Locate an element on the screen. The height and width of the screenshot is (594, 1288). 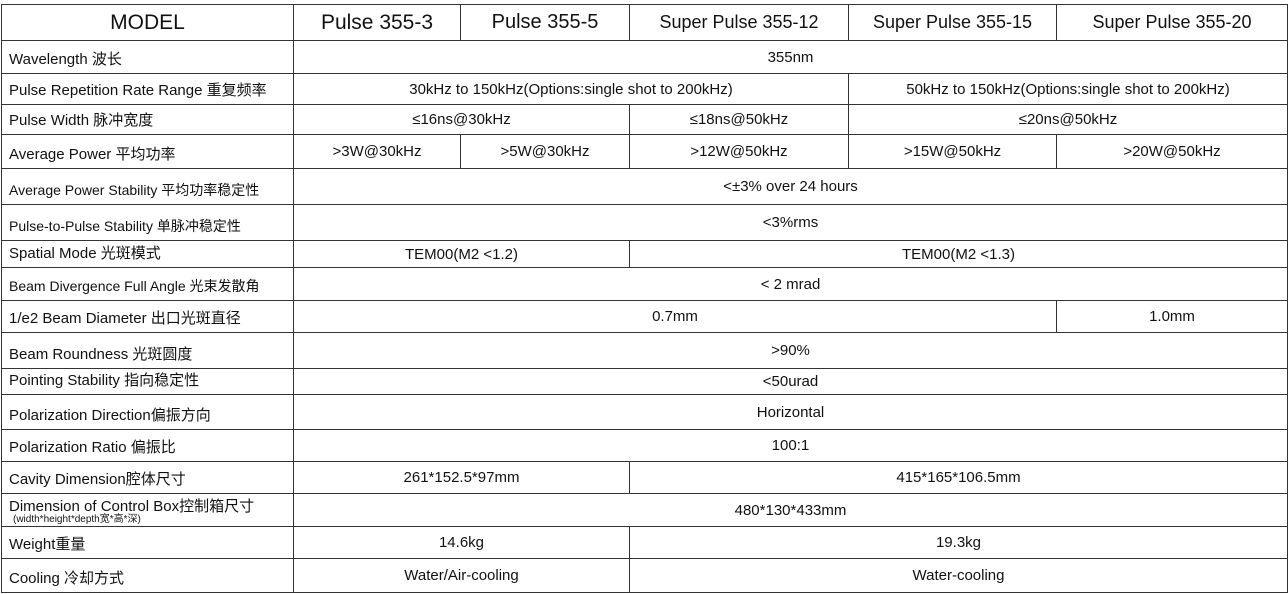
row-label-text: Beam Roundness 光斑圆度 is located at coordinates (101, 354).